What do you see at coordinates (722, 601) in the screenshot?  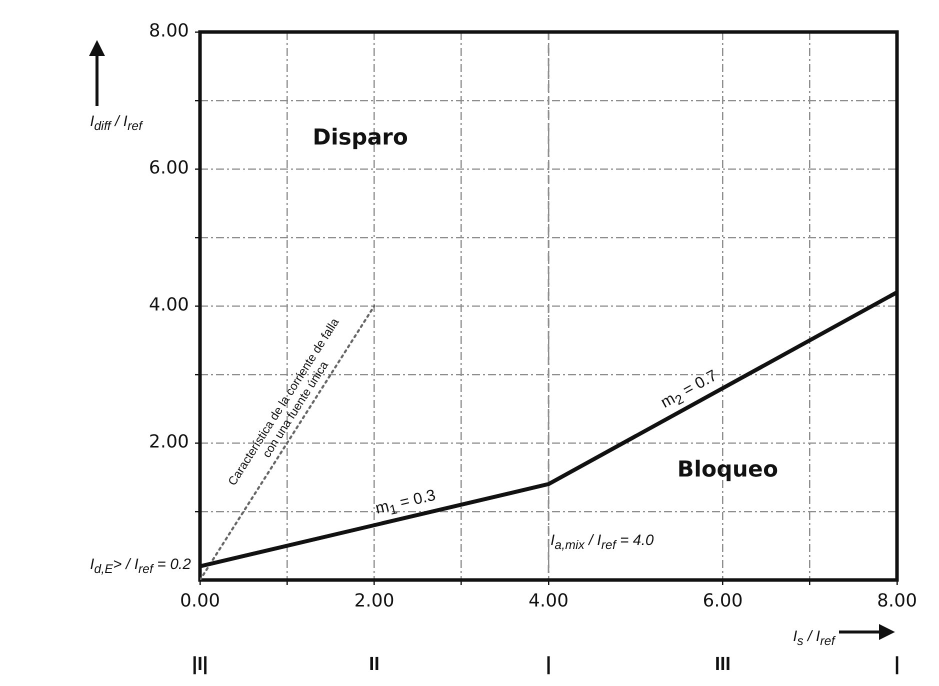 I see `x-tick-label: 6.00` at bounding box center [722, 601].